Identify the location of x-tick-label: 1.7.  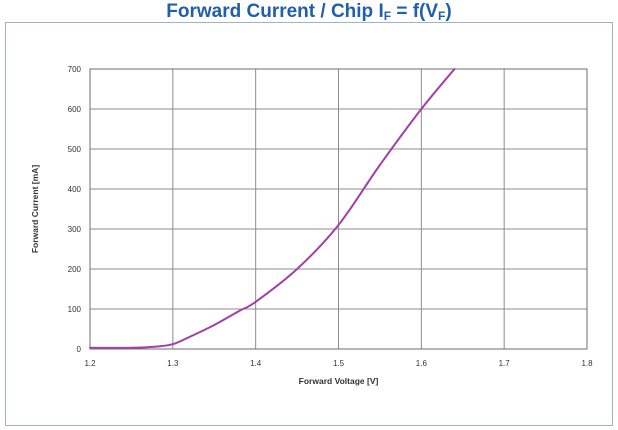
(505, 363).